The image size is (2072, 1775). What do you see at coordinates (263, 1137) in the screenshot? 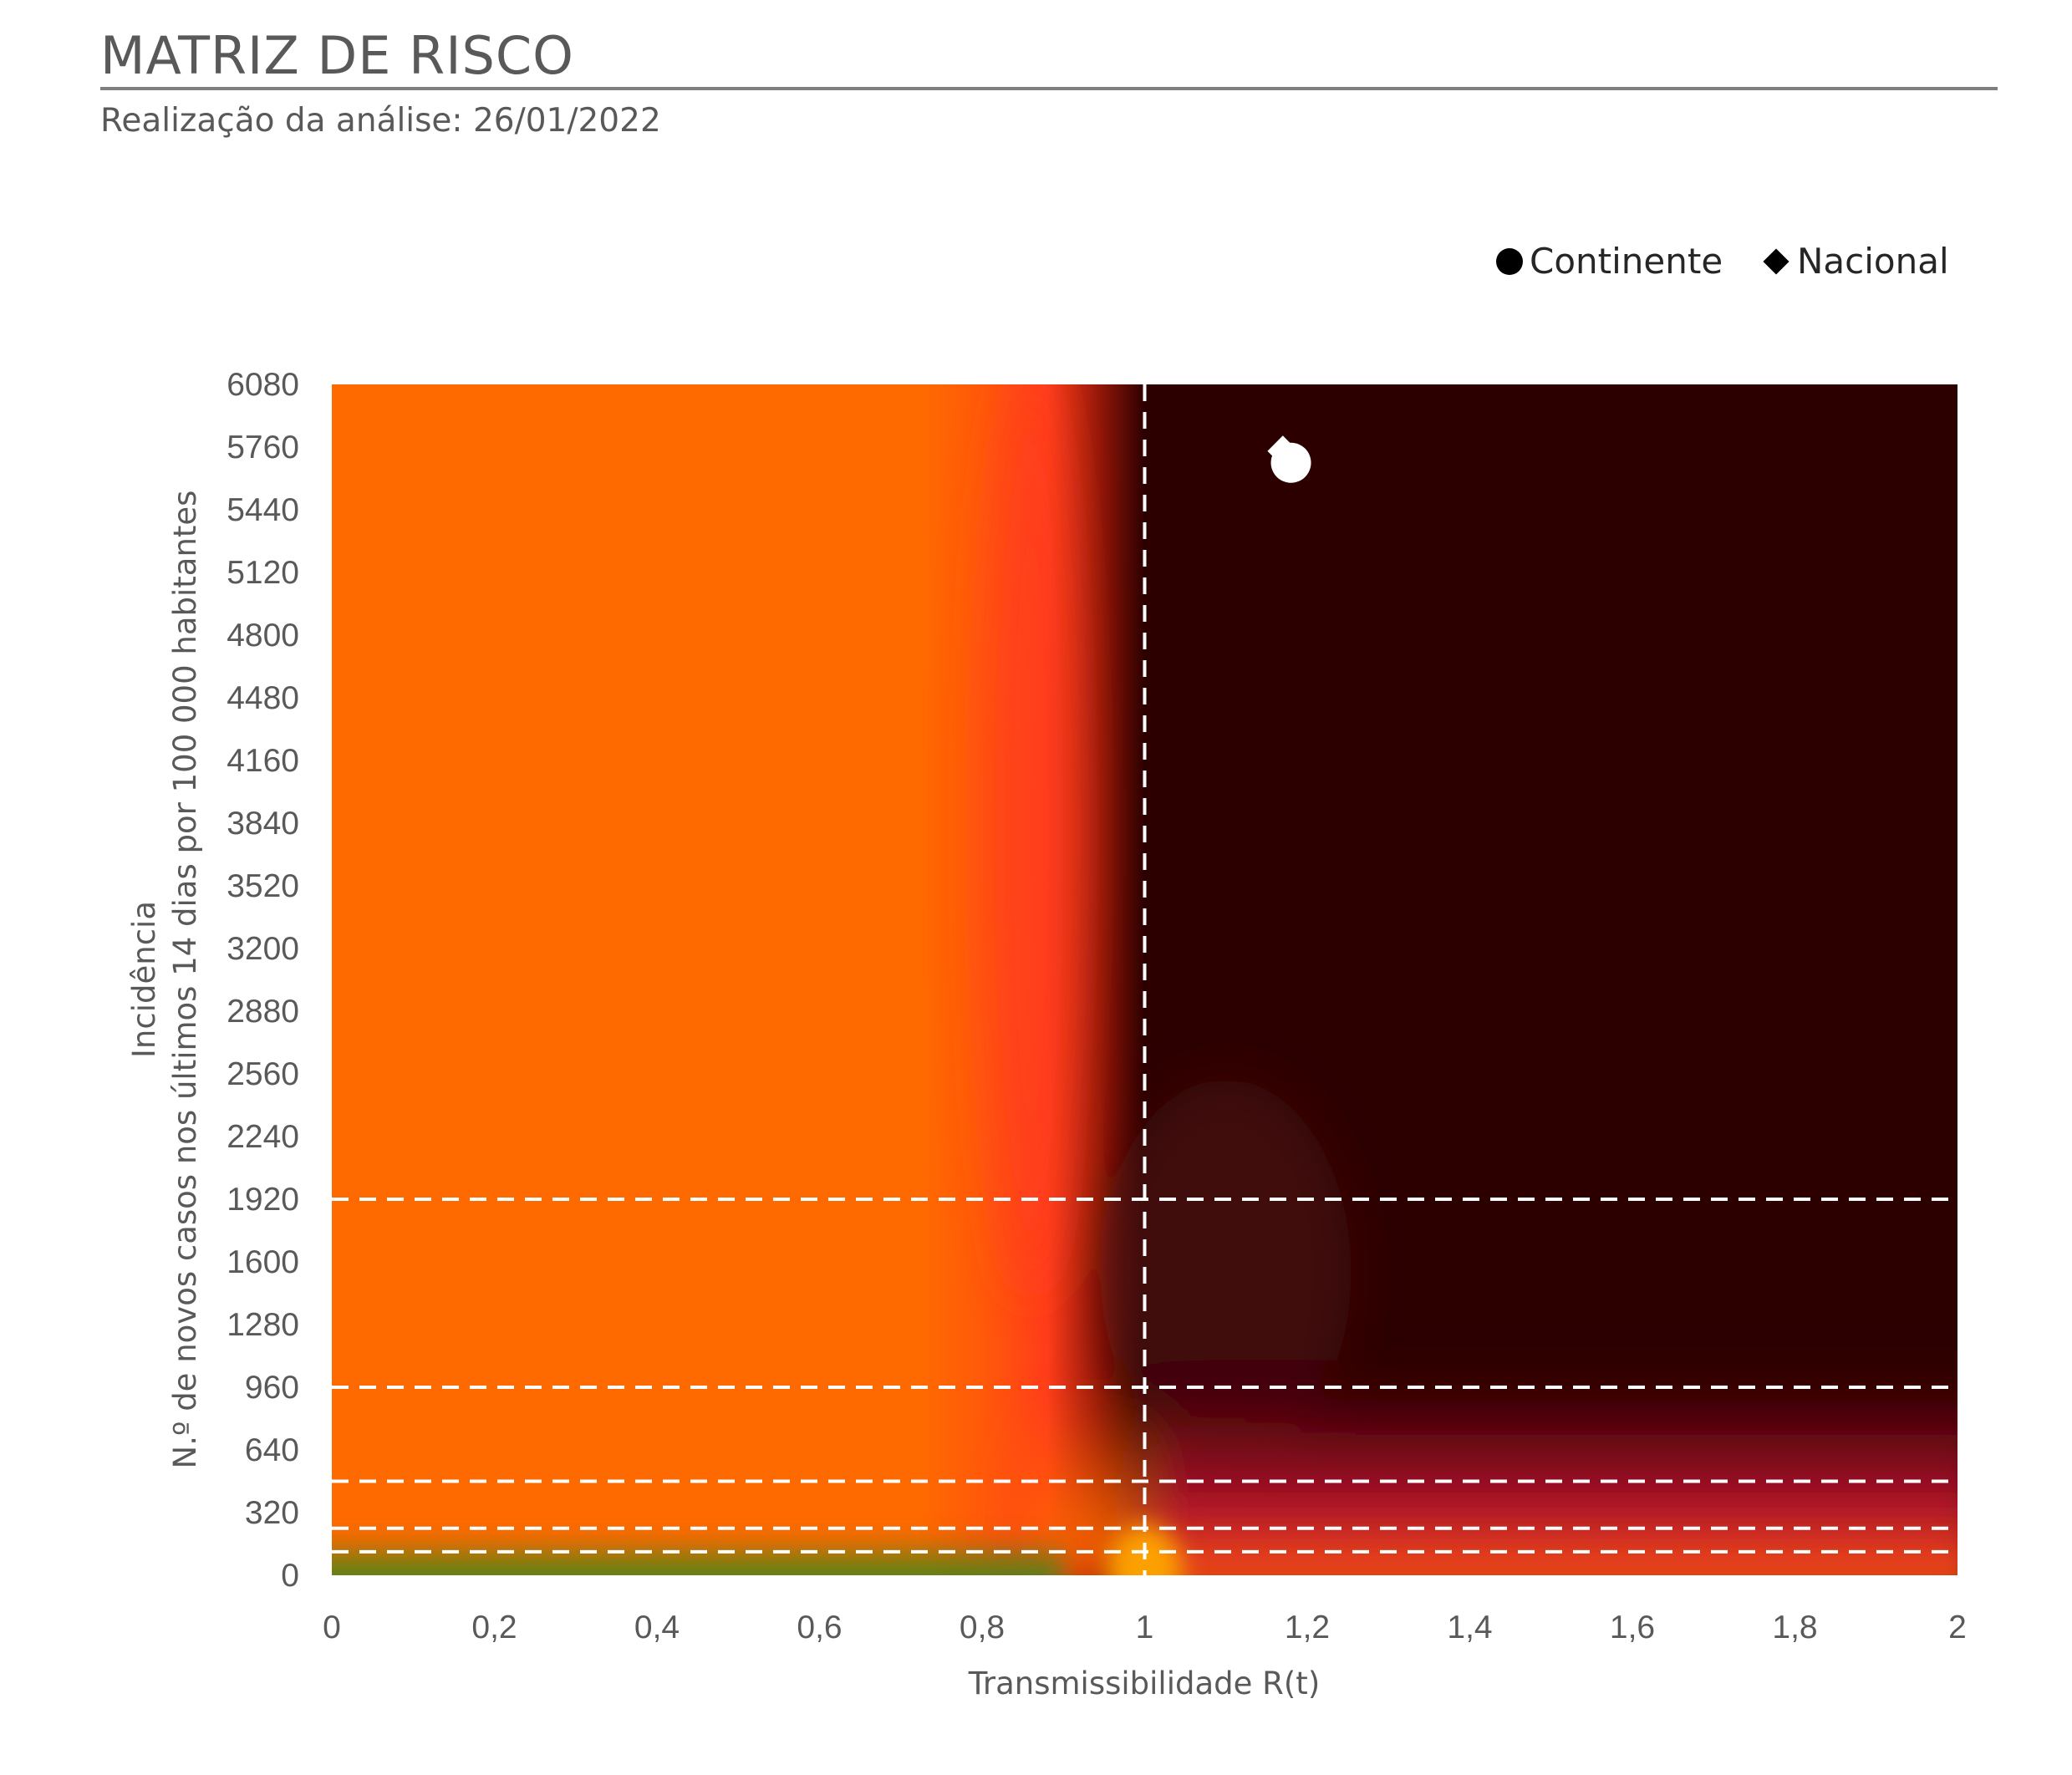
I see `y-tick-label: 2240` at bounding box center [263, 1137].